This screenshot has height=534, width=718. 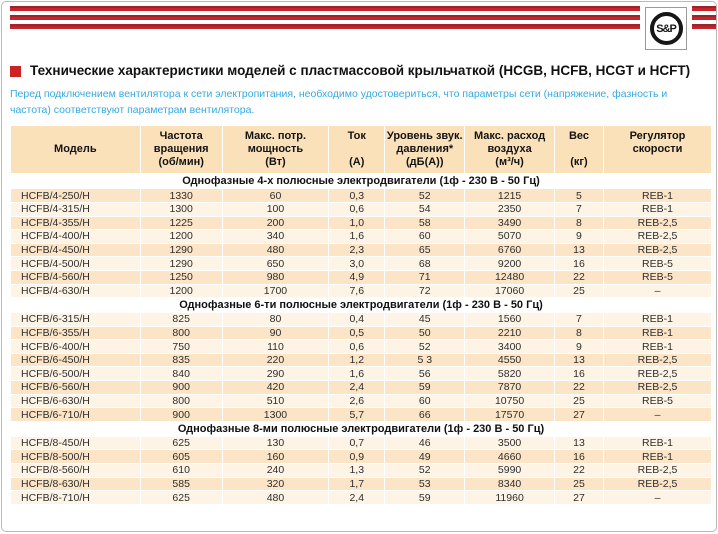 I want to click on value-cell: 52, so click(x=425, y=195).